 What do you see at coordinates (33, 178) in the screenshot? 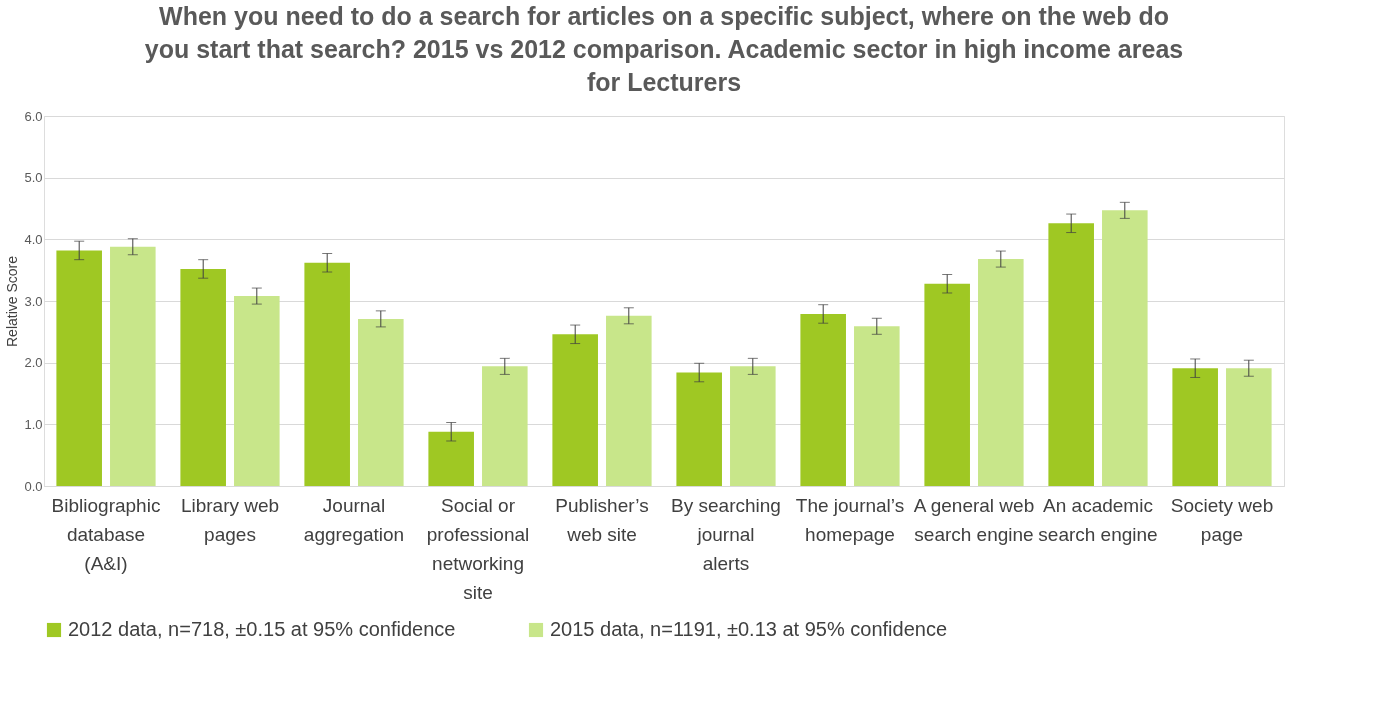
I see `y-tick-label: 5.0` at bounding box center [33, 178].